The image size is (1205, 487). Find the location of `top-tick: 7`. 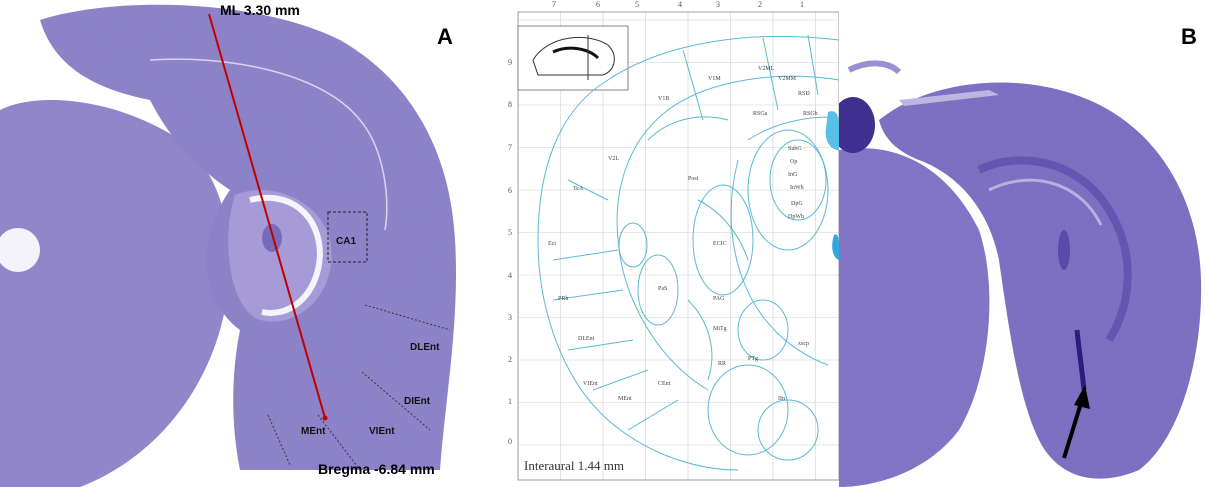

top-tick: 7 is located at coordinates (554, 4).